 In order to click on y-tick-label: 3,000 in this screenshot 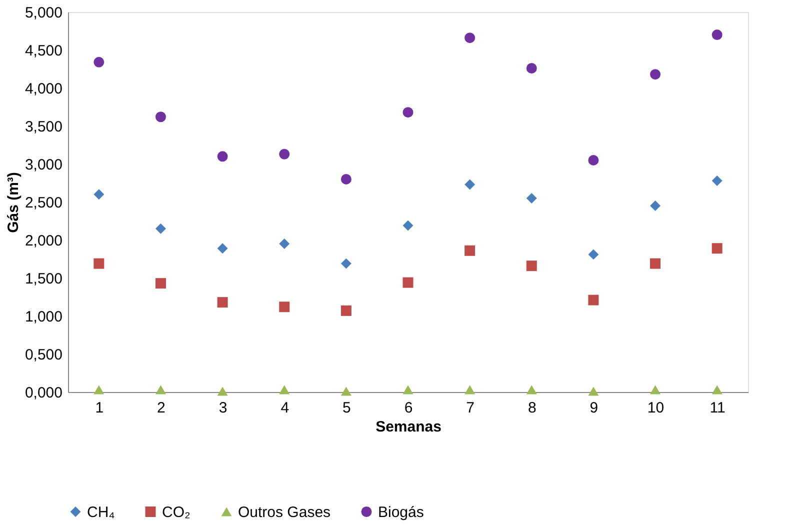, I will do `click(43, 165)`.